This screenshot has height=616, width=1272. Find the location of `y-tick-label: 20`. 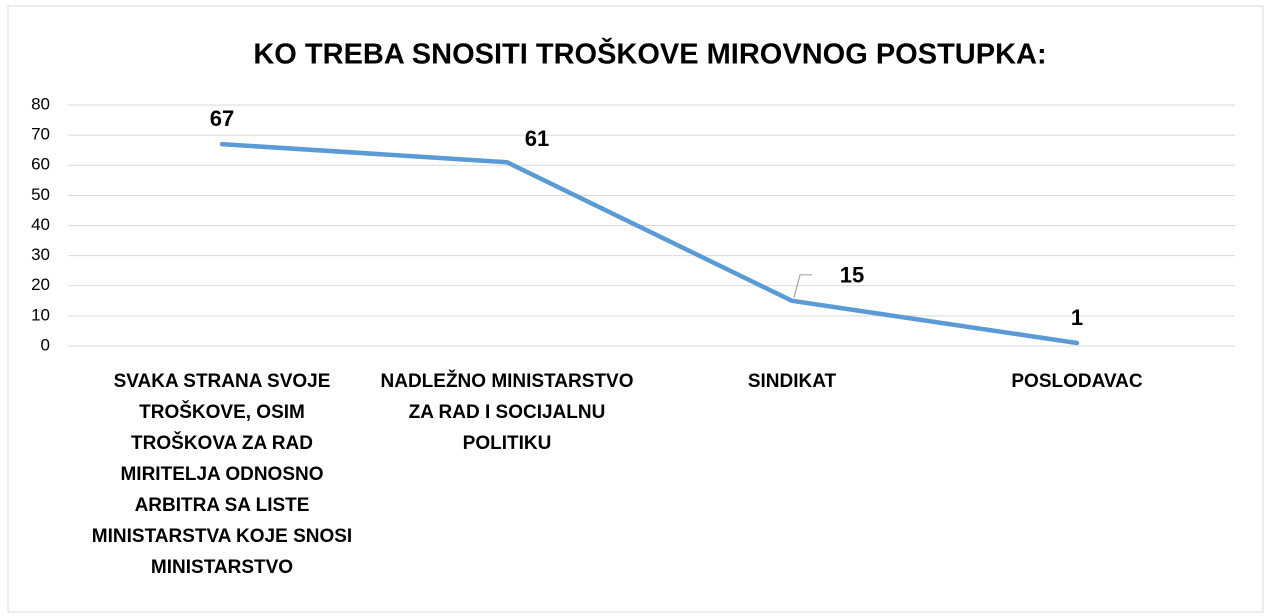

y-tick-label: 20 is located at coordinates (40, 284).